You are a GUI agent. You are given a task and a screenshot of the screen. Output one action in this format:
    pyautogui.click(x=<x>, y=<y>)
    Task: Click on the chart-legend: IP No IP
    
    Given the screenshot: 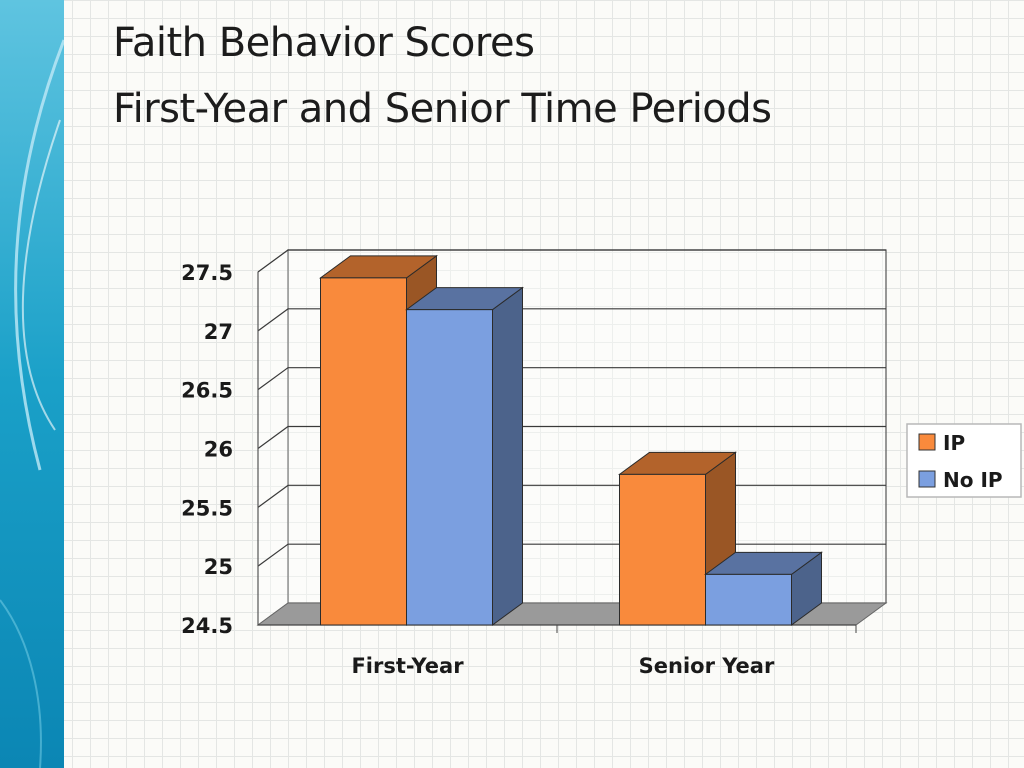 What is the action you would take?
    pyautogui.click(x=964, y=460)
    